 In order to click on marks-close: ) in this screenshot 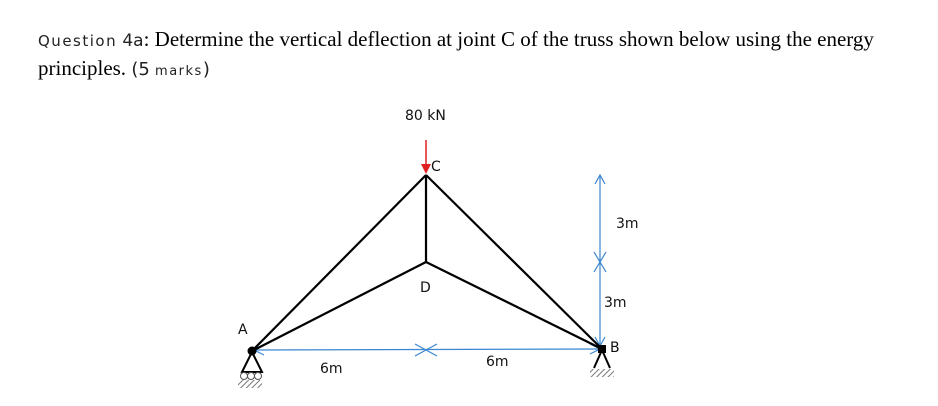, I will do `click(206, 69)`.